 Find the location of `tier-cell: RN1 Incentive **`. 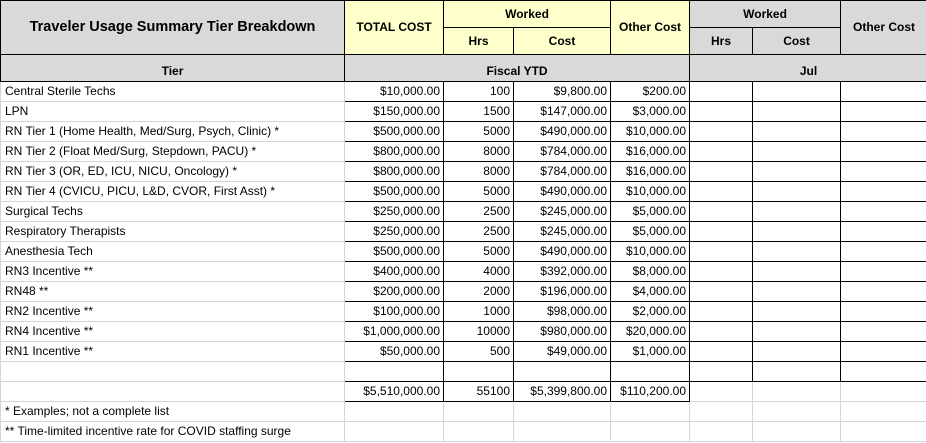

tier-cell: RN1 Incentive ** is located at coordinates (172, 351).